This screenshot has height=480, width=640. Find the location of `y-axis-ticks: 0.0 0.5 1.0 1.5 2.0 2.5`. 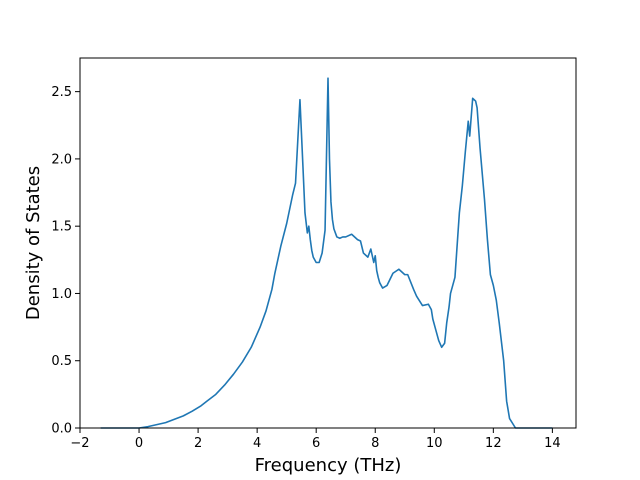

y-axis-ticks: 0.0 0.5 1.0 1.5 2.0 2.5 is located at coordinates (65, 261).